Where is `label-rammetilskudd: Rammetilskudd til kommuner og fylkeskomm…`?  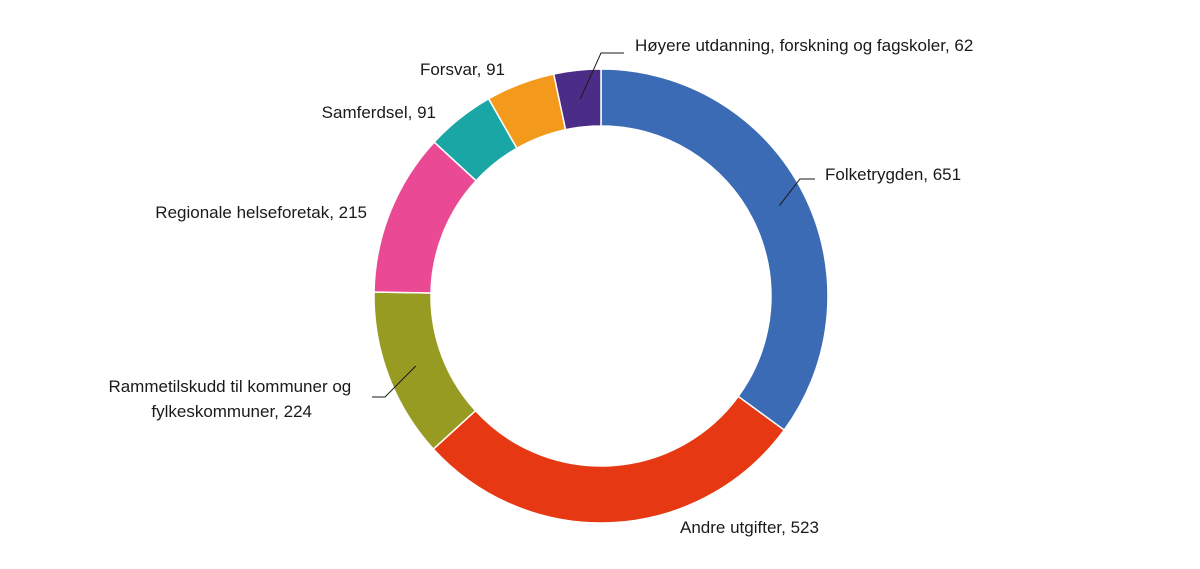 label-rammetilskudd: Rammetilskudd til kommuner og fylkeskomm… is located at coordinates (232, 399).